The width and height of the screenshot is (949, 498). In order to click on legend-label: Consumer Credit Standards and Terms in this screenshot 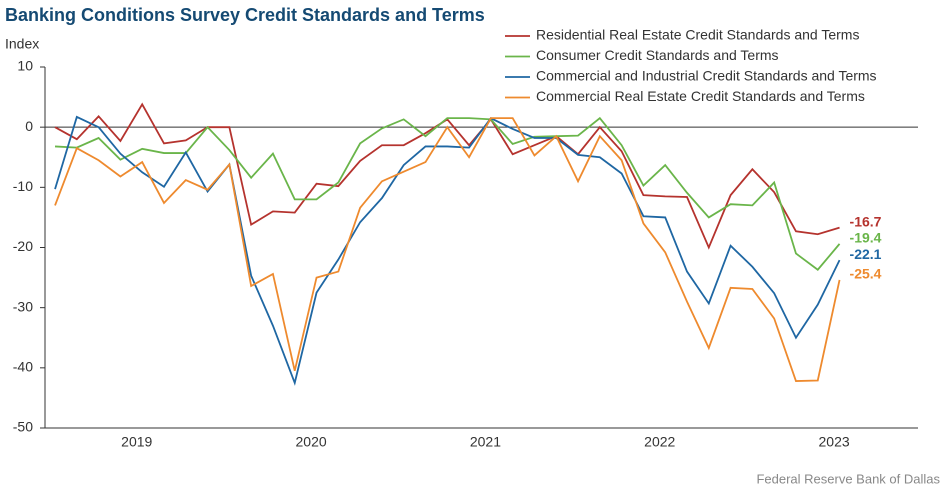, I will do `click(657, 55)`.